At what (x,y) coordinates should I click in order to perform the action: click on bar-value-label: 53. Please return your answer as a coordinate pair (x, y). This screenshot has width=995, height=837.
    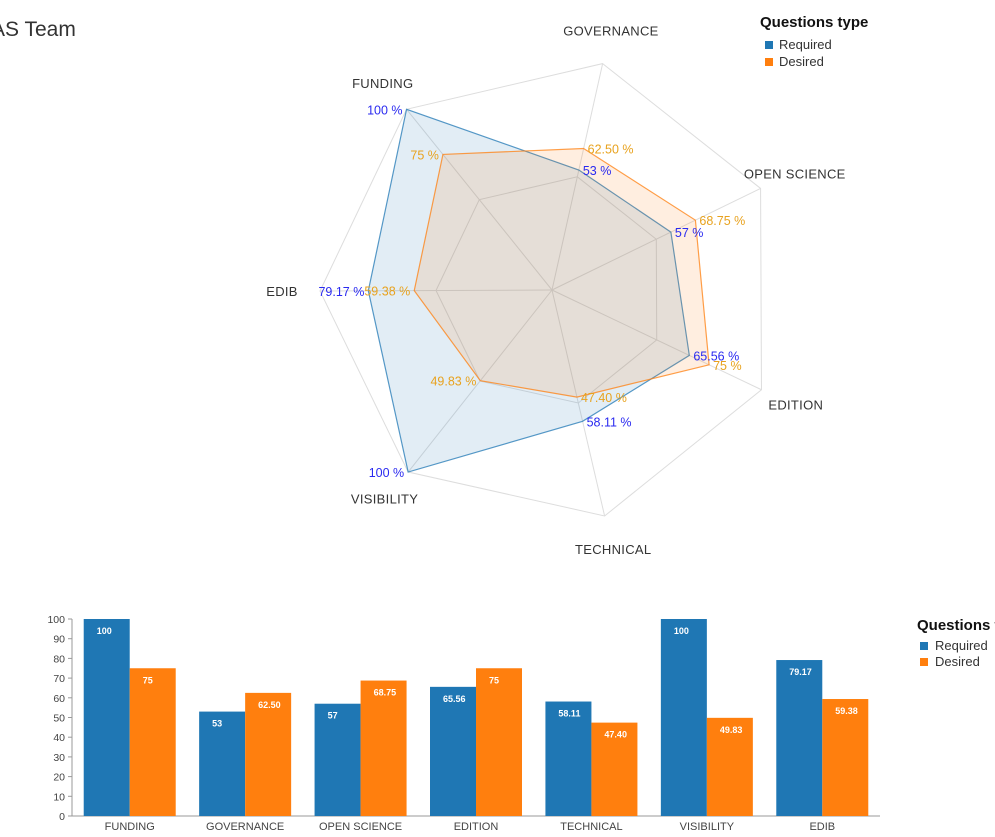
    Looking at the image, I should click on (217, 724).